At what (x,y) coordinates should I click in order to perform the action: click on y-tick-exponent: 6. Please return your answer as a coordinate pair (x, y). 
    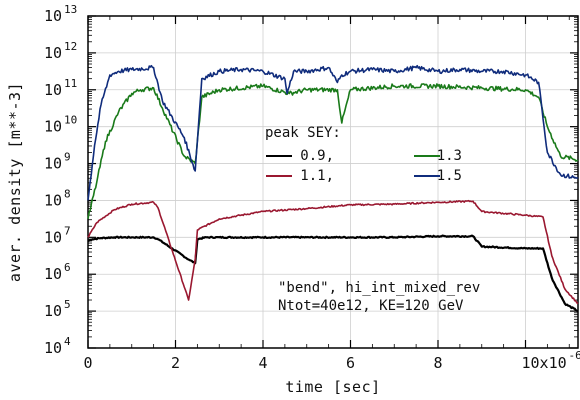
    Looking at the image, I should click on (67, 267).